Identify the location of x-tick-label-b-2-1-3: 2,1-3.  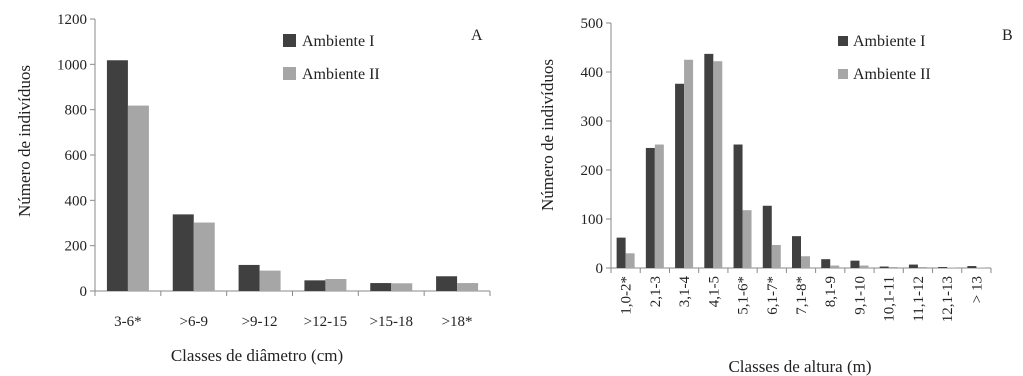
(656, 291).